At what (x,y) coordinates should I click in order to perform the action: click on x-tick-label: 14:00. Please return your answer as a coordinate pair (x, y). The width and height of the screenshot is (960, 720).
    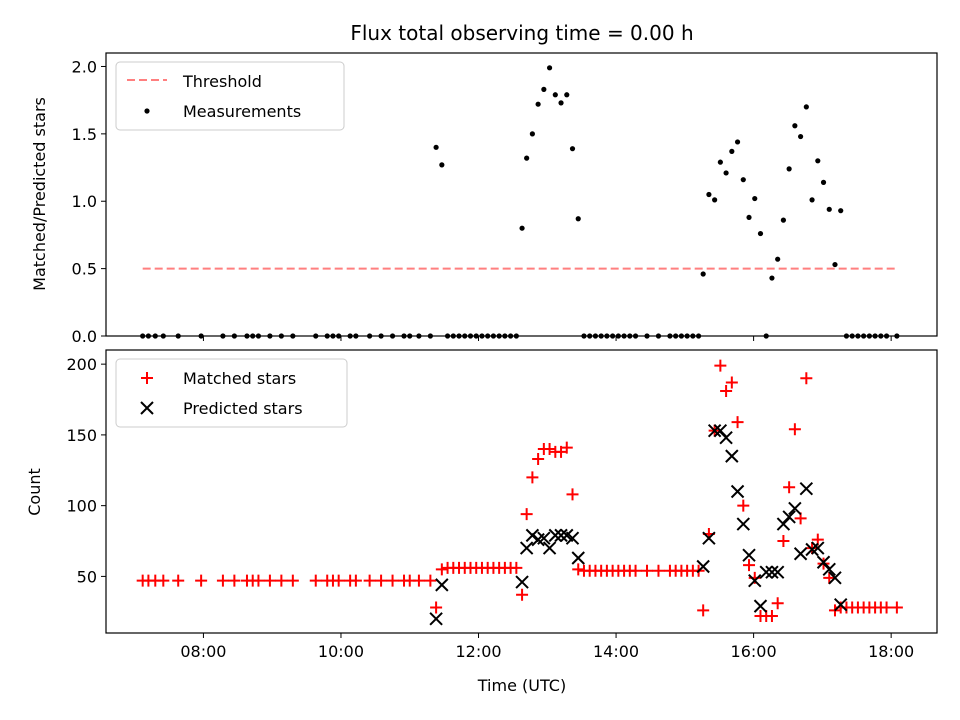
    Looking at the image, I should click on (616, 651).